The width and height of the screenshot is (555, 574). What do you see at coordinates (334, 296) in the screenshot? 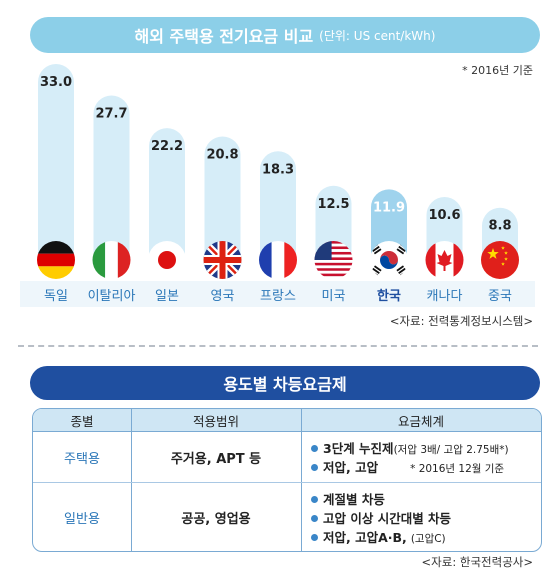
I see `category-label: 미국` at bounding box center [334, 296].